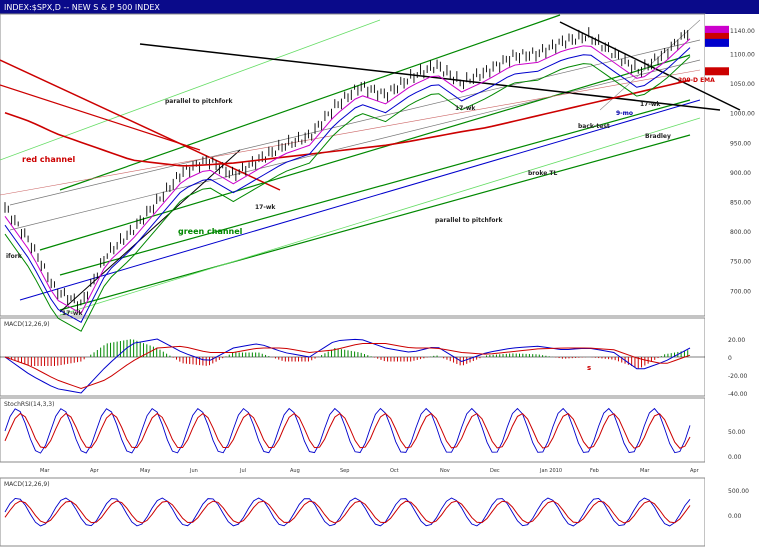 This screenshot has width=759, height=557. What do you see at coordinates (740, 232) in the screenshot?
I see `y-tick-label: 800.00` at bounding box center [740, 232].